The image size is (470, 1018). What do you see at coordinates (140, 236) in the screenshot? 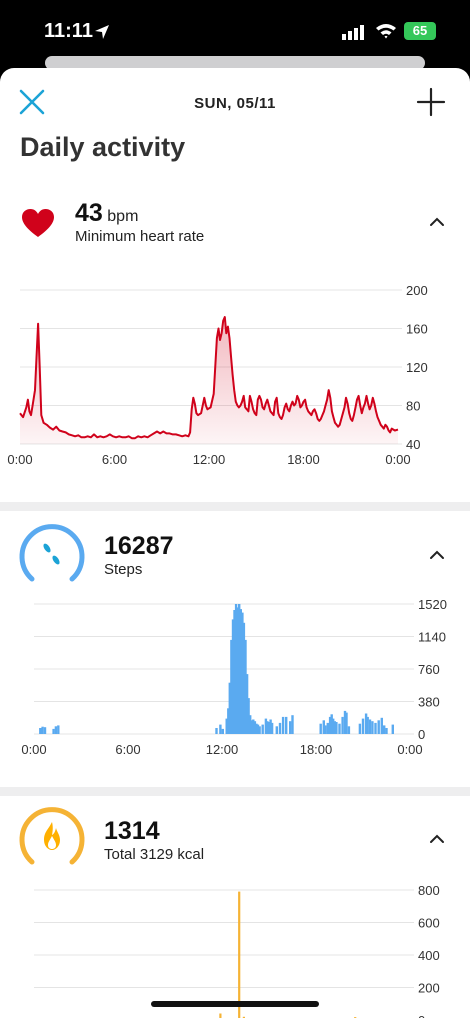
I see `heart-rate-label: Minimum heart rate` at bounding box center [140, 236].